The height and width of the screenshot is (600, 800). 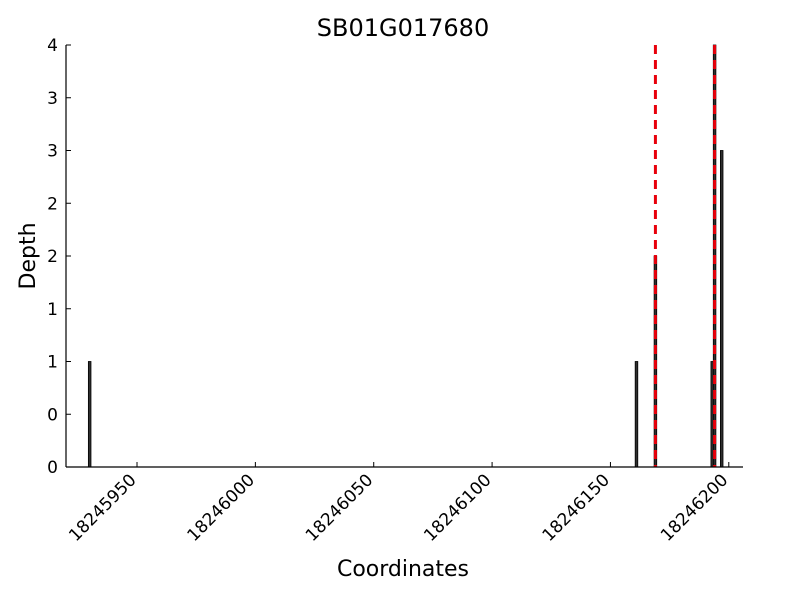 What do you see at coordinates (685, 256) in the screenshot?
I see `reference-lines-layer` at bounding box center [685, 256].